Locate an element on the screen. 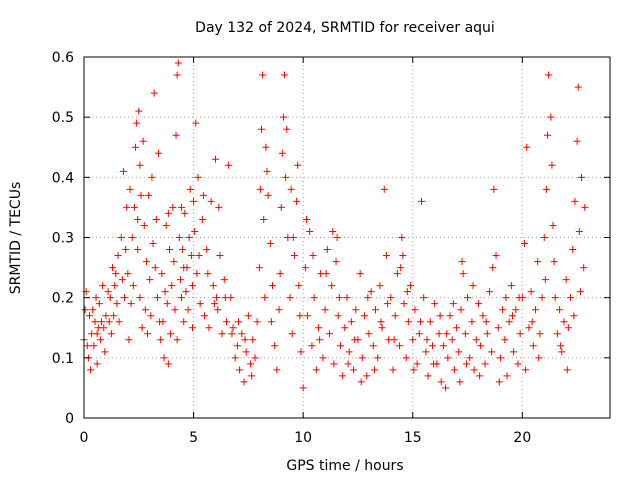 This screenshot has width=640, height=480. x-tick-label: 15 is located at coordinates (413, 438).